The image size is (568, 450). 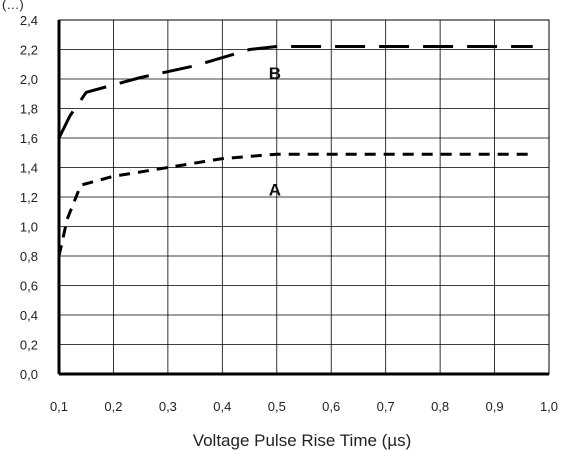 What do you see at coordinates (29, 197) in the screenshot?
I see `y-tick-label-6: 1,2` at bounding box center [29, 197].